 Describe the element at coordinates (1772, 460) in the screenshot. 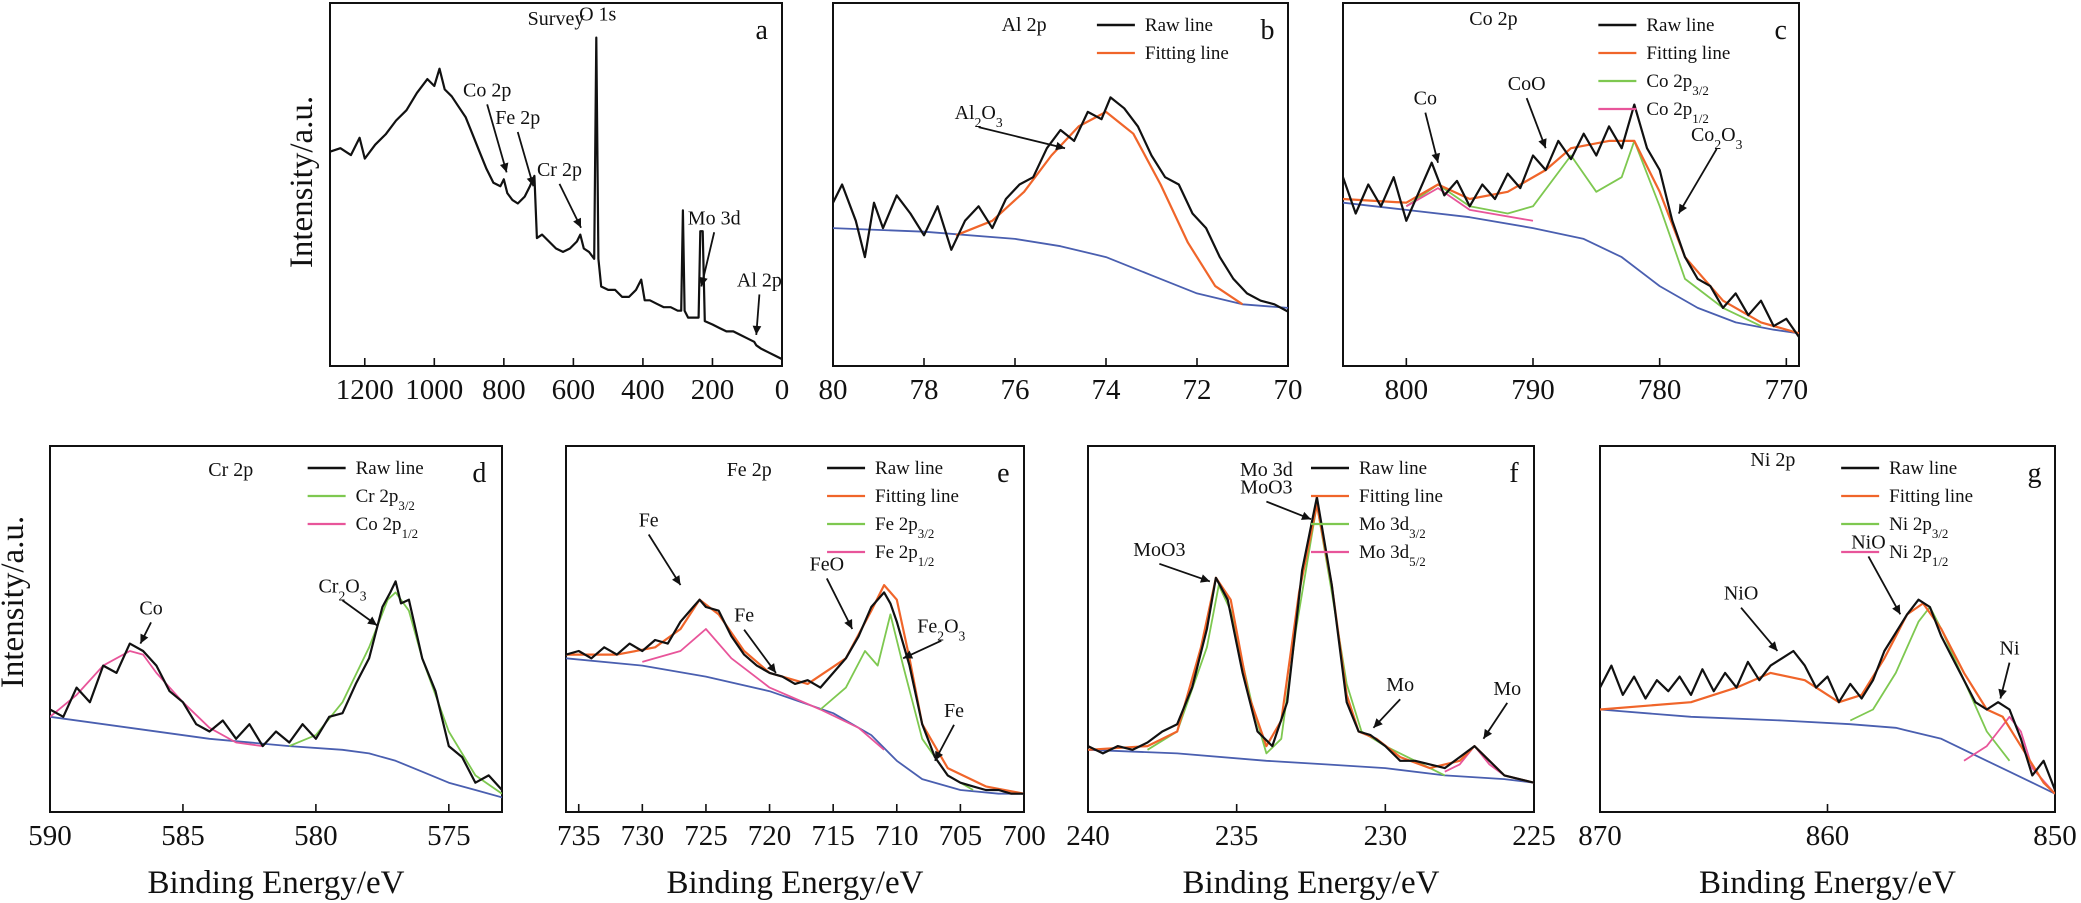

I see `panel-title: Ni 2p` at that location.